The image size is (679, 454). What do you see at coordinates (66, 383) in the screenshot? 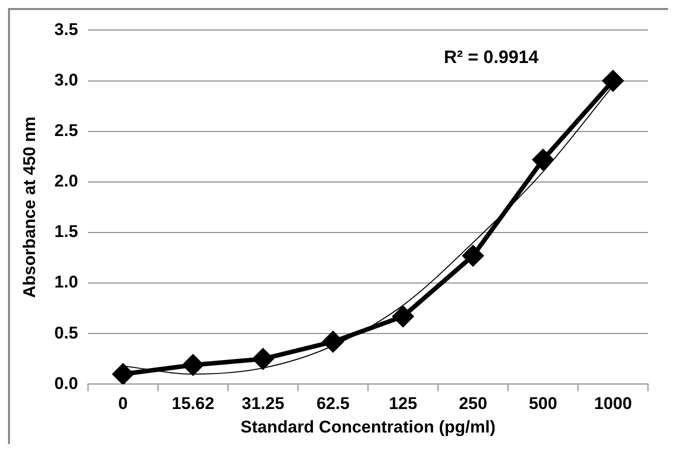
I see `y-tick-label: 0.0` at bounding box center [66, 383].